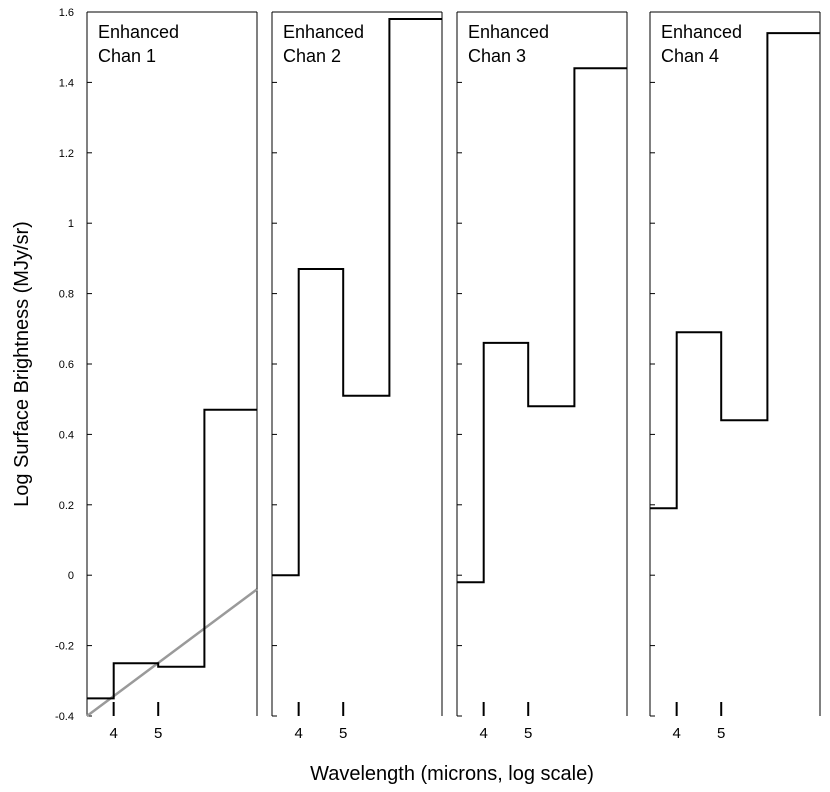  Describe the element at coordinates (452, 774) in the screenshot. I see `x-axis-title: Wavelength (microns, log scale)` at that location.